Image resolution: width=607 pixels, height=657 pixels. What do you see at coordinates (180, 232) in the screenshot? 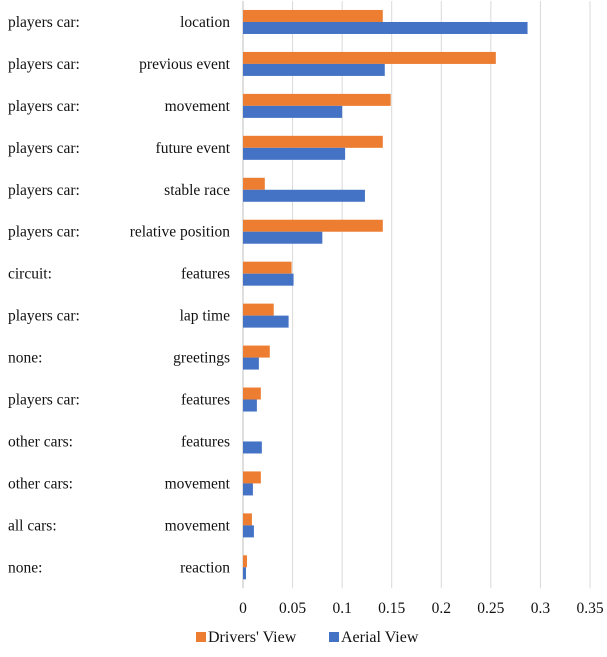
I see `category-label: relative position` at bounding box center [180, 232].